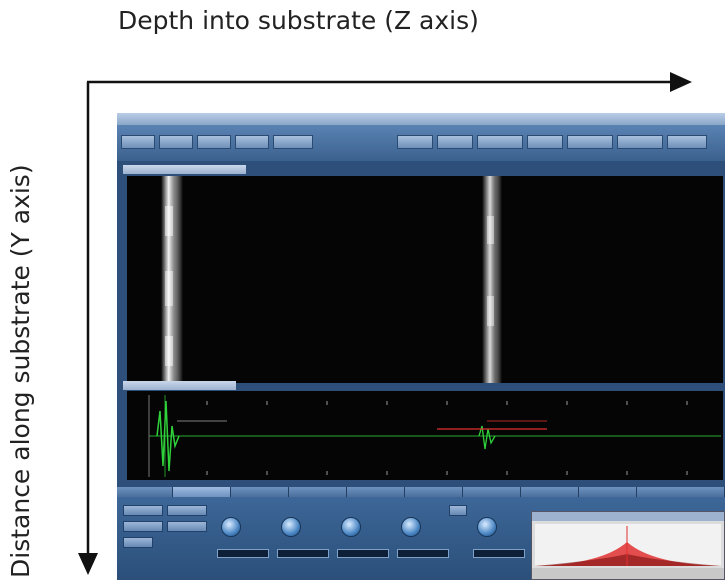 Image resolution: width=725 pixels, height=585 pixels. I want to click on bscan-panel-title, so click(184, 169).